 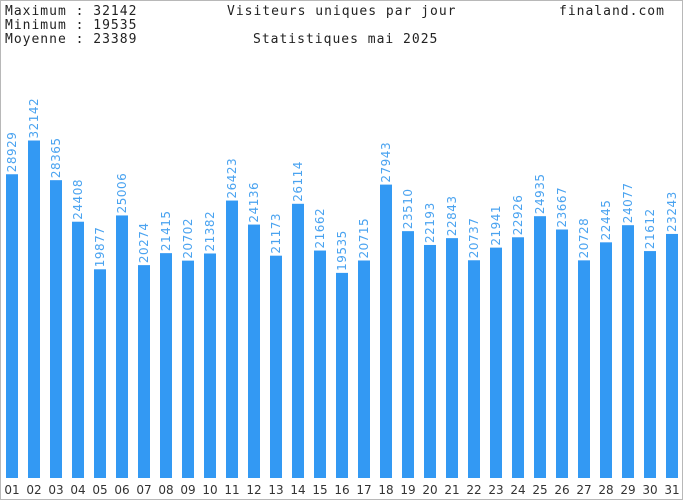 I want to click on avg-stat: Moyenne : 23389, so click(x=71, y=39).